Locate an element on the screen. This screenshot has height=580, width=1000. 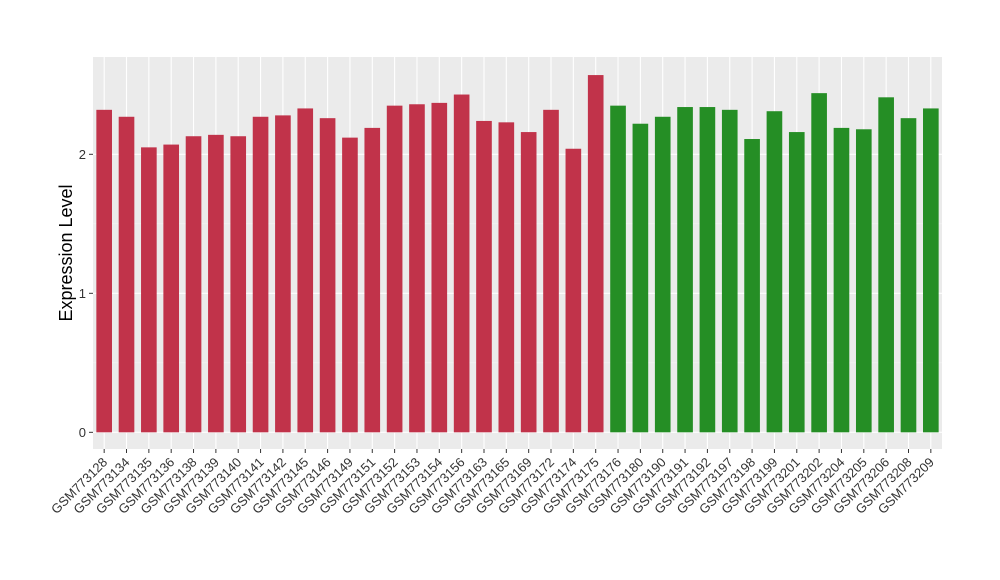
bar-GSM773163 is located at coordinates (484, 276).